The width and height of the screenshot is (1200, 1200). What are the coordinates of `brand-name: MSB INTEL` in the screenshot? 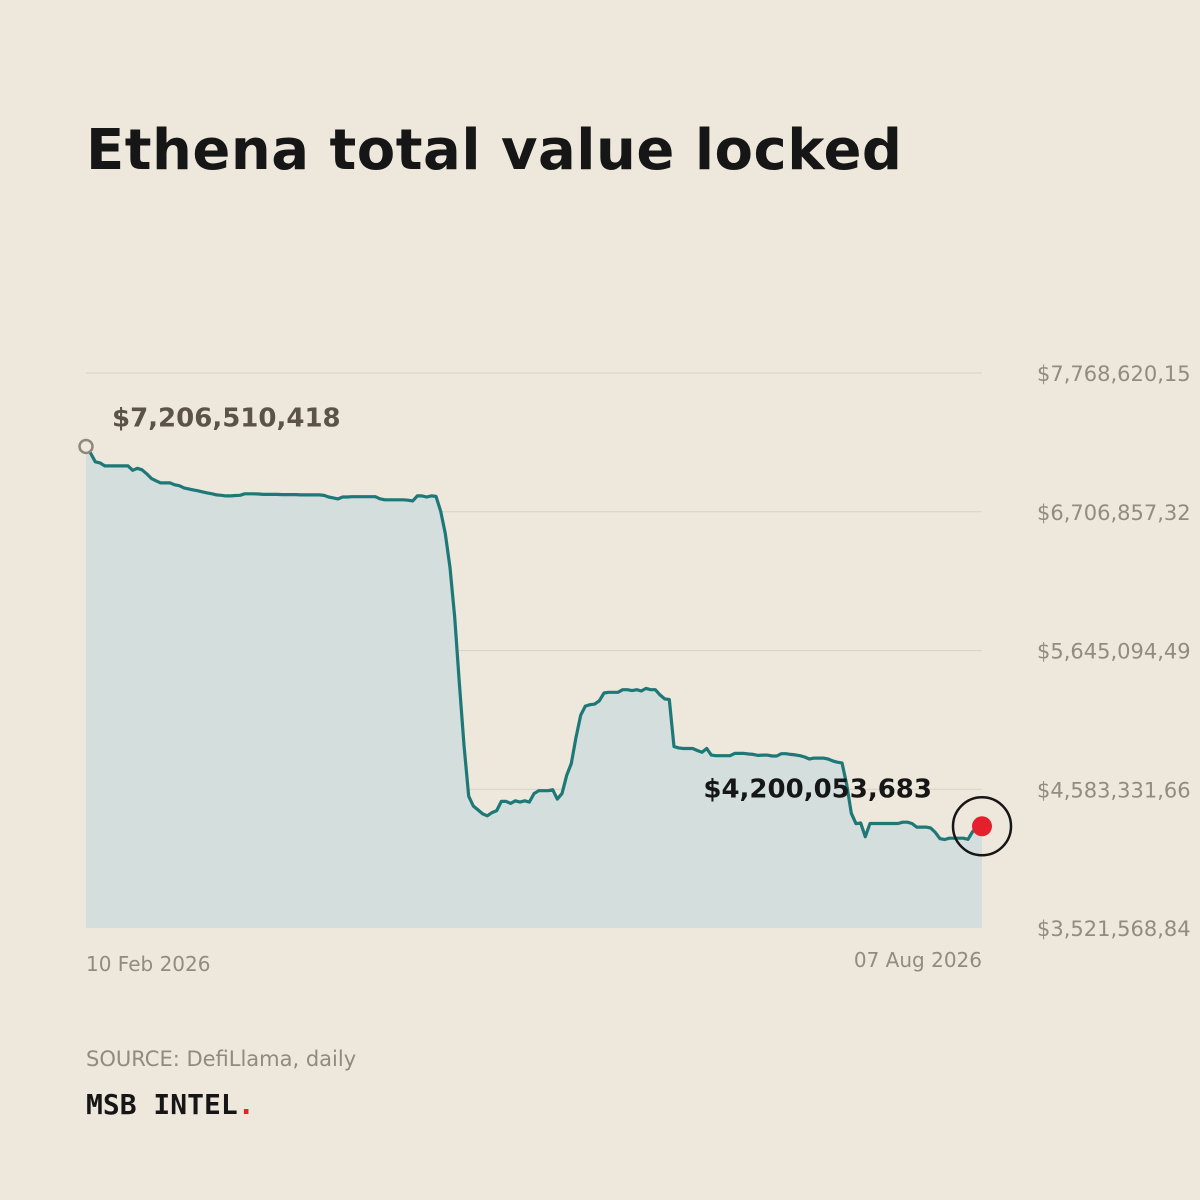 It's located at (162, 1104).